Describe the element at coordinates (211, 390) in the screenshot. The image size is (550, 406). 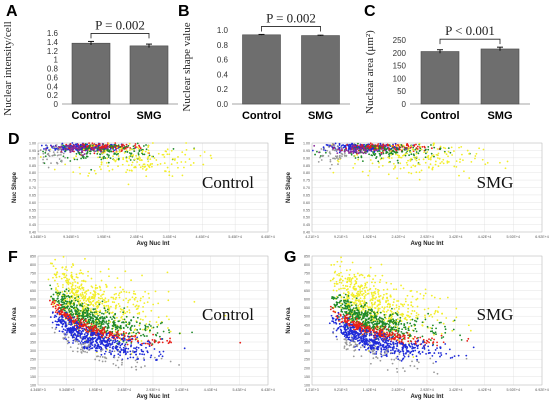
I see `x-tick-label: 4.43E+4` at that location.